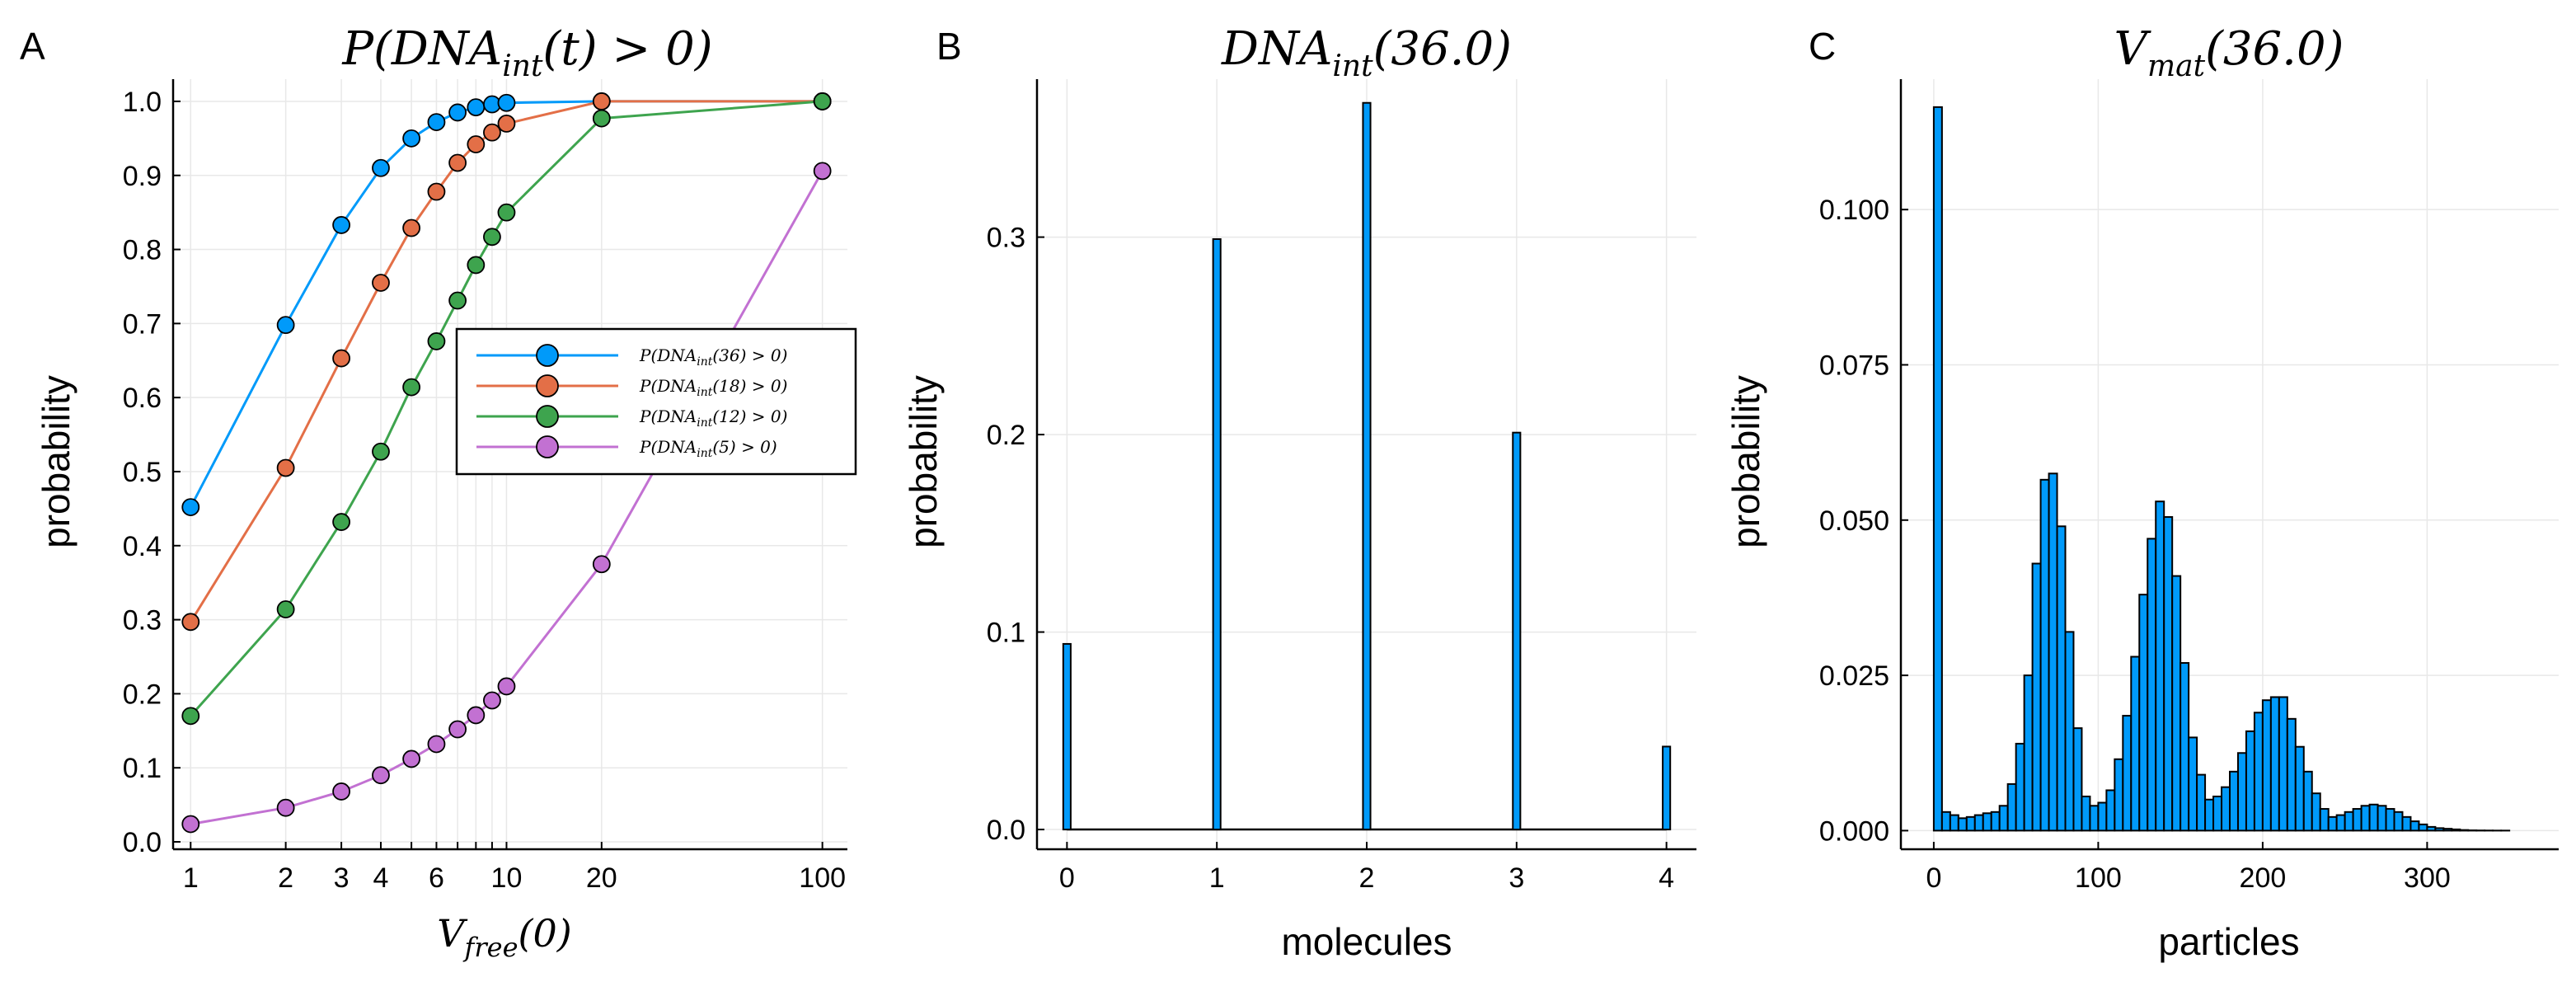 This screenshot has width=2576, height=982. I want to click on panel-label-a: A, so click(33, 46).